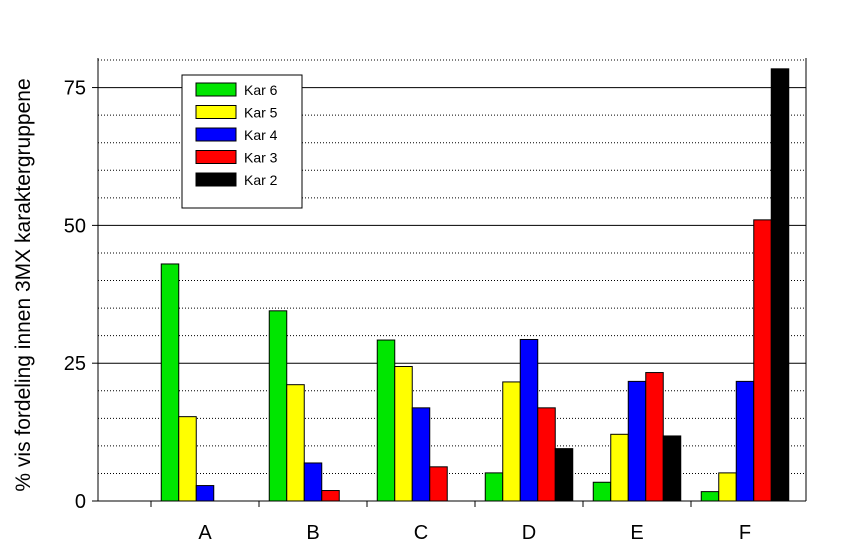  What do you see at coordinates (205, 533) in the screenshot?
I see `x-tick-label: A` at bounding box center [205, 533].